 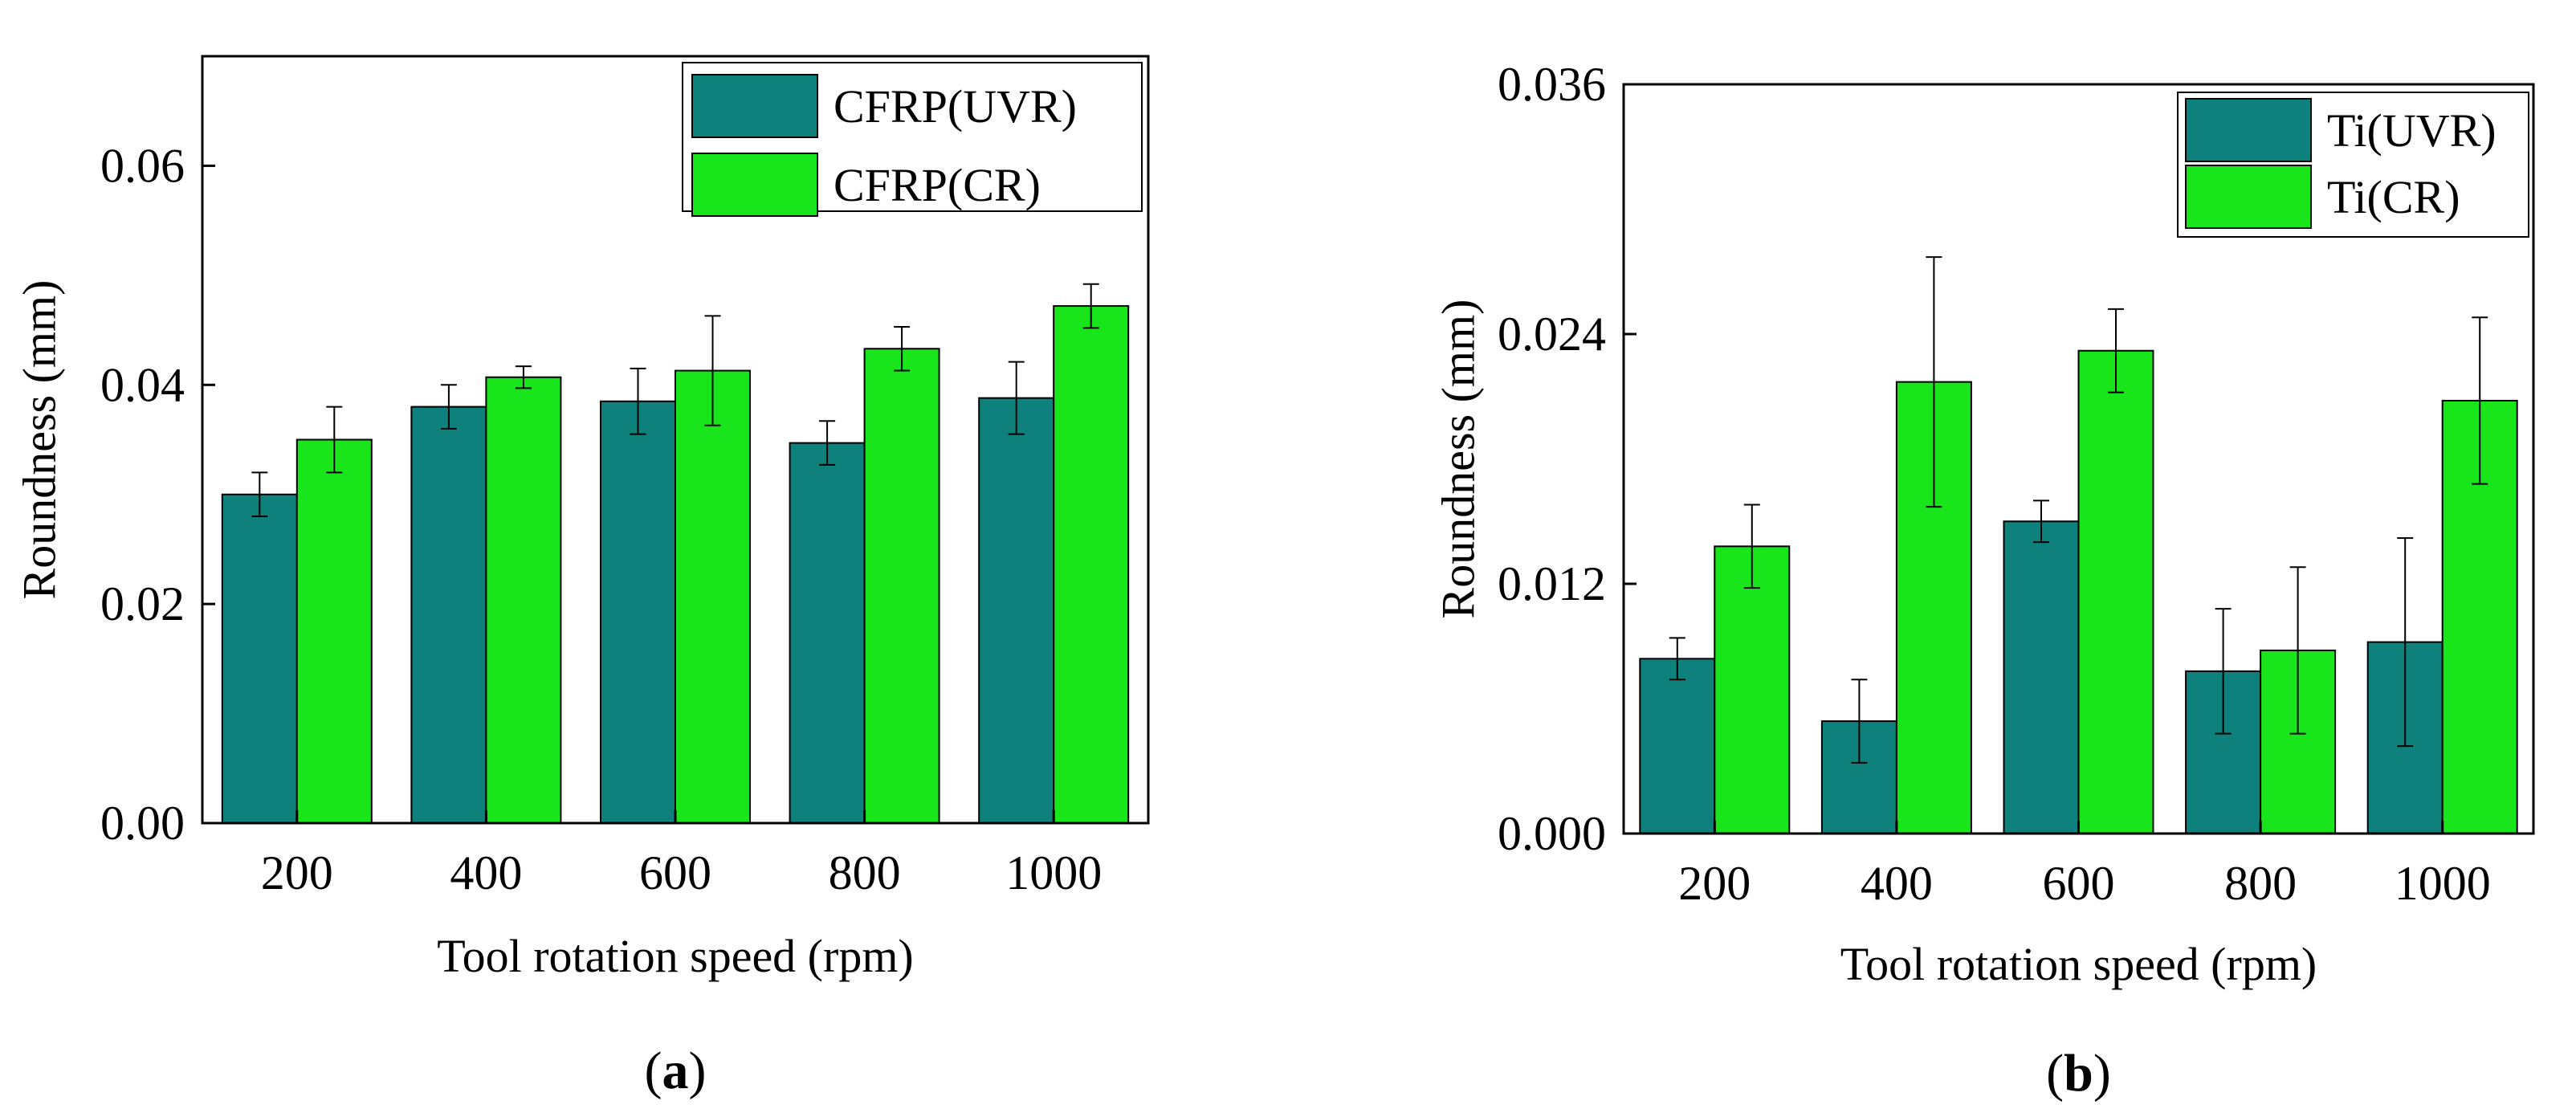 I want to click on y-tick-label: 0.06, so click(x=142, y=165).